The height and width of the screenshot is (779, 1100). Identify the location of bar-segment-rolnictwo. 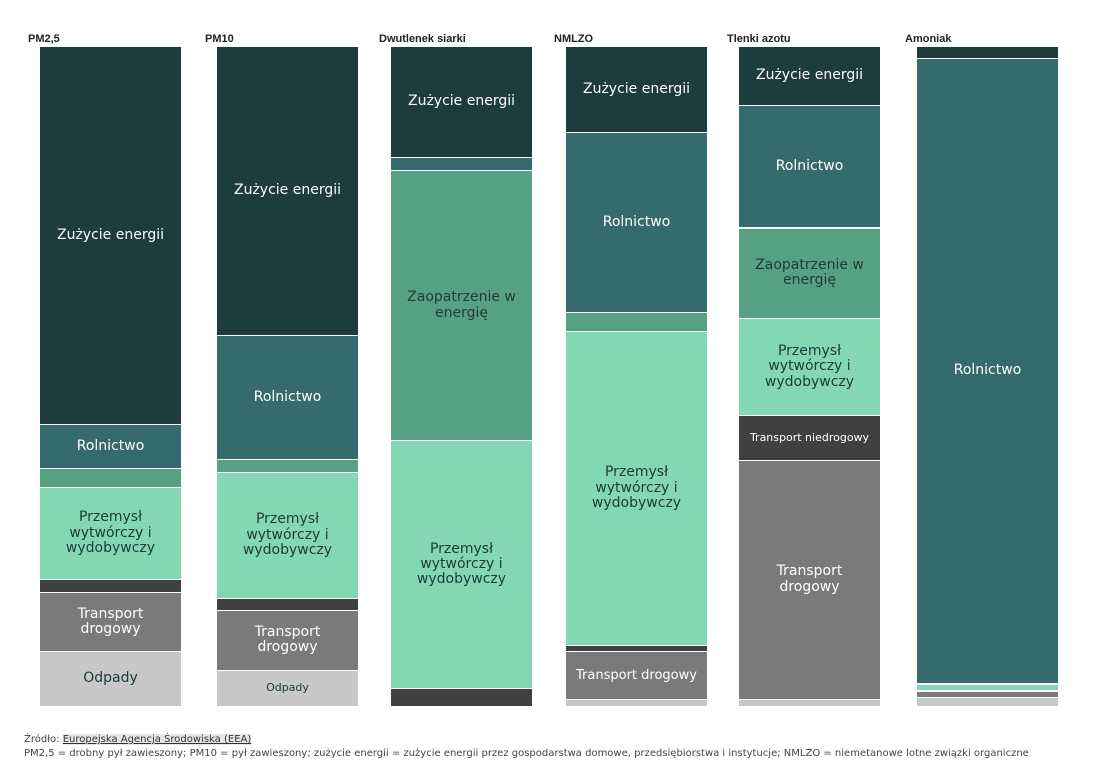
(461, 164).